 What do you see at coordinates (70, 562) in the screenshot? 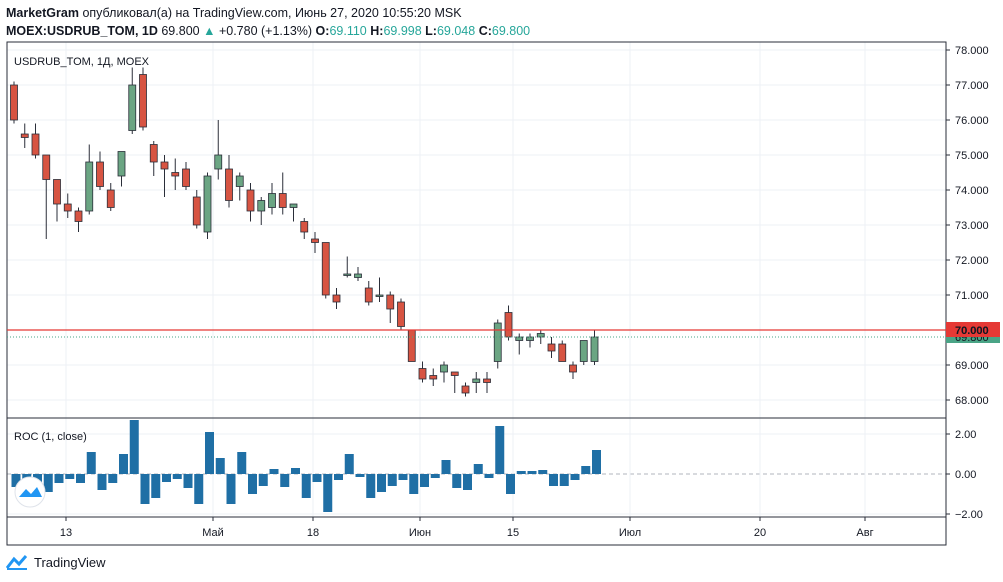
I see `footer-brand: TradingView` at bounding box center [70, 562].